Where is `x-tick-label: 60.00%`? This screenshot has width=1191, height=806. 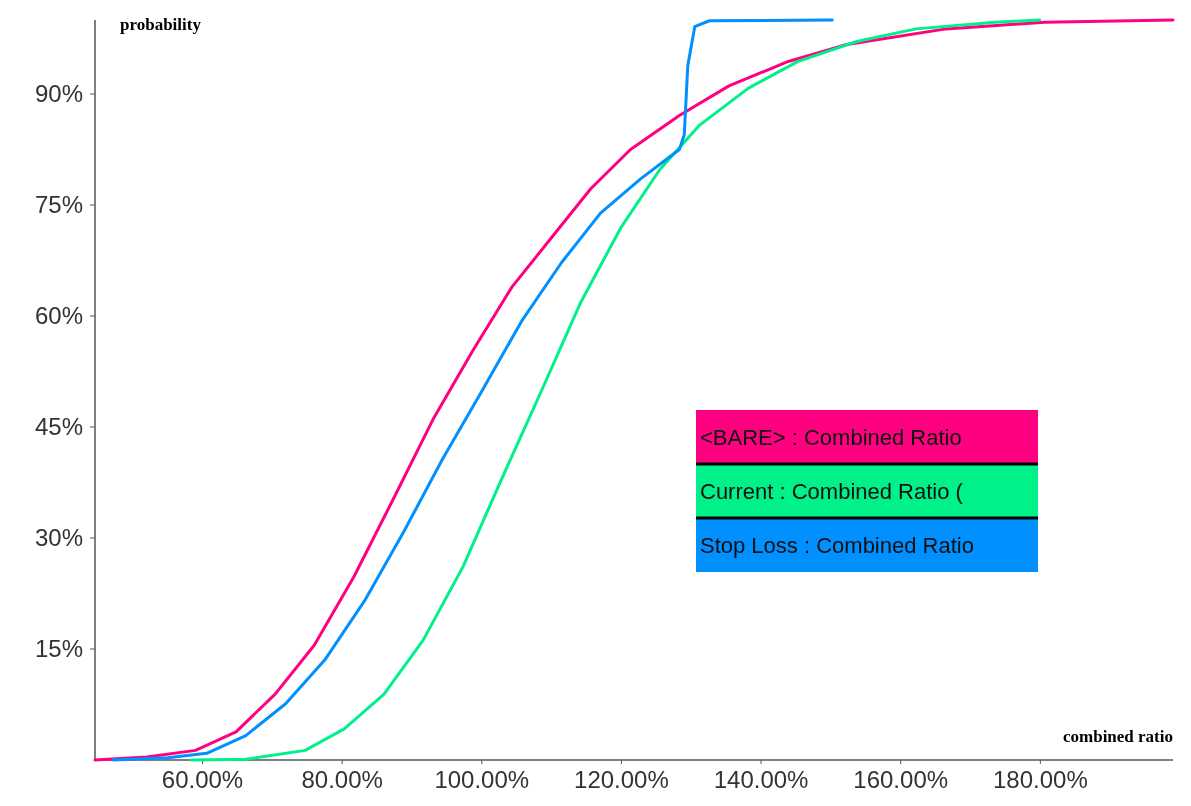
x-tick-label: 60.00% is located at coordinates (202, 779).